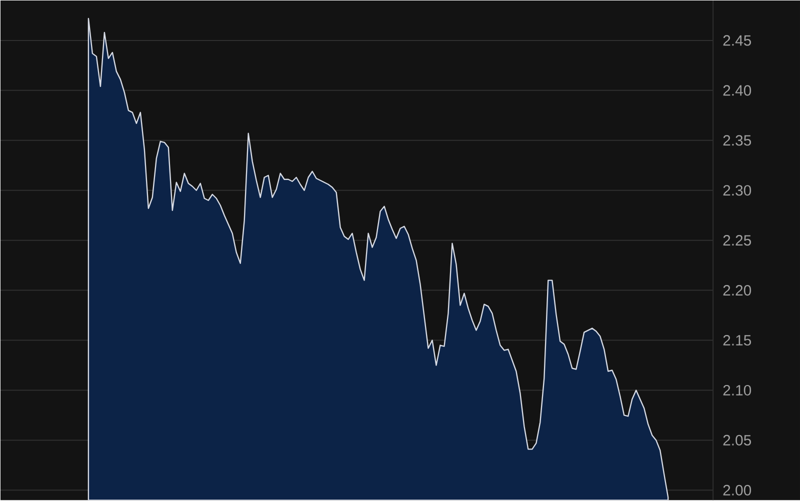 The width and height of the screenshot is (800, 501). What do you see at coordinates (737, 340) in the screenshot?
I see `y-tick-label: 2.15` at bounding box center [737, 340].